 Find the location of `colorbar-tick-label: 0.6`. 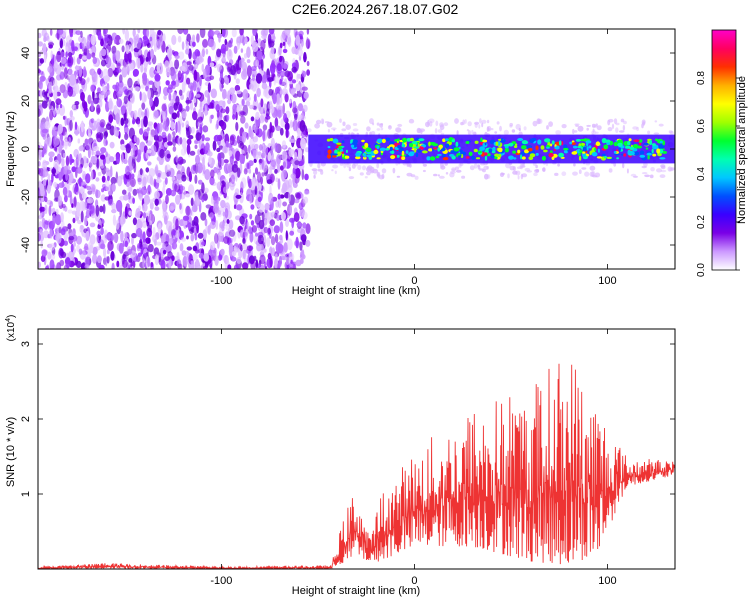

colorbar-tick-label: 0.6 is located at coordinates (701, 126).